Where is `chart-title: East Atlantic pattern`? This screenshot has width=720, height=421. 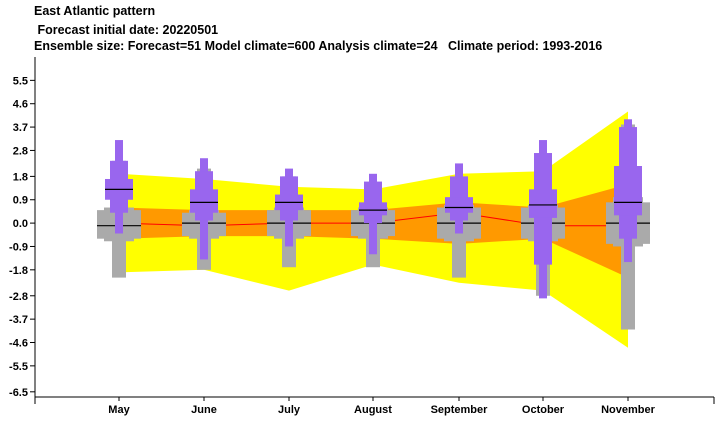
chart-title: East Atlantic pattern is located at coordinates (95, 11).